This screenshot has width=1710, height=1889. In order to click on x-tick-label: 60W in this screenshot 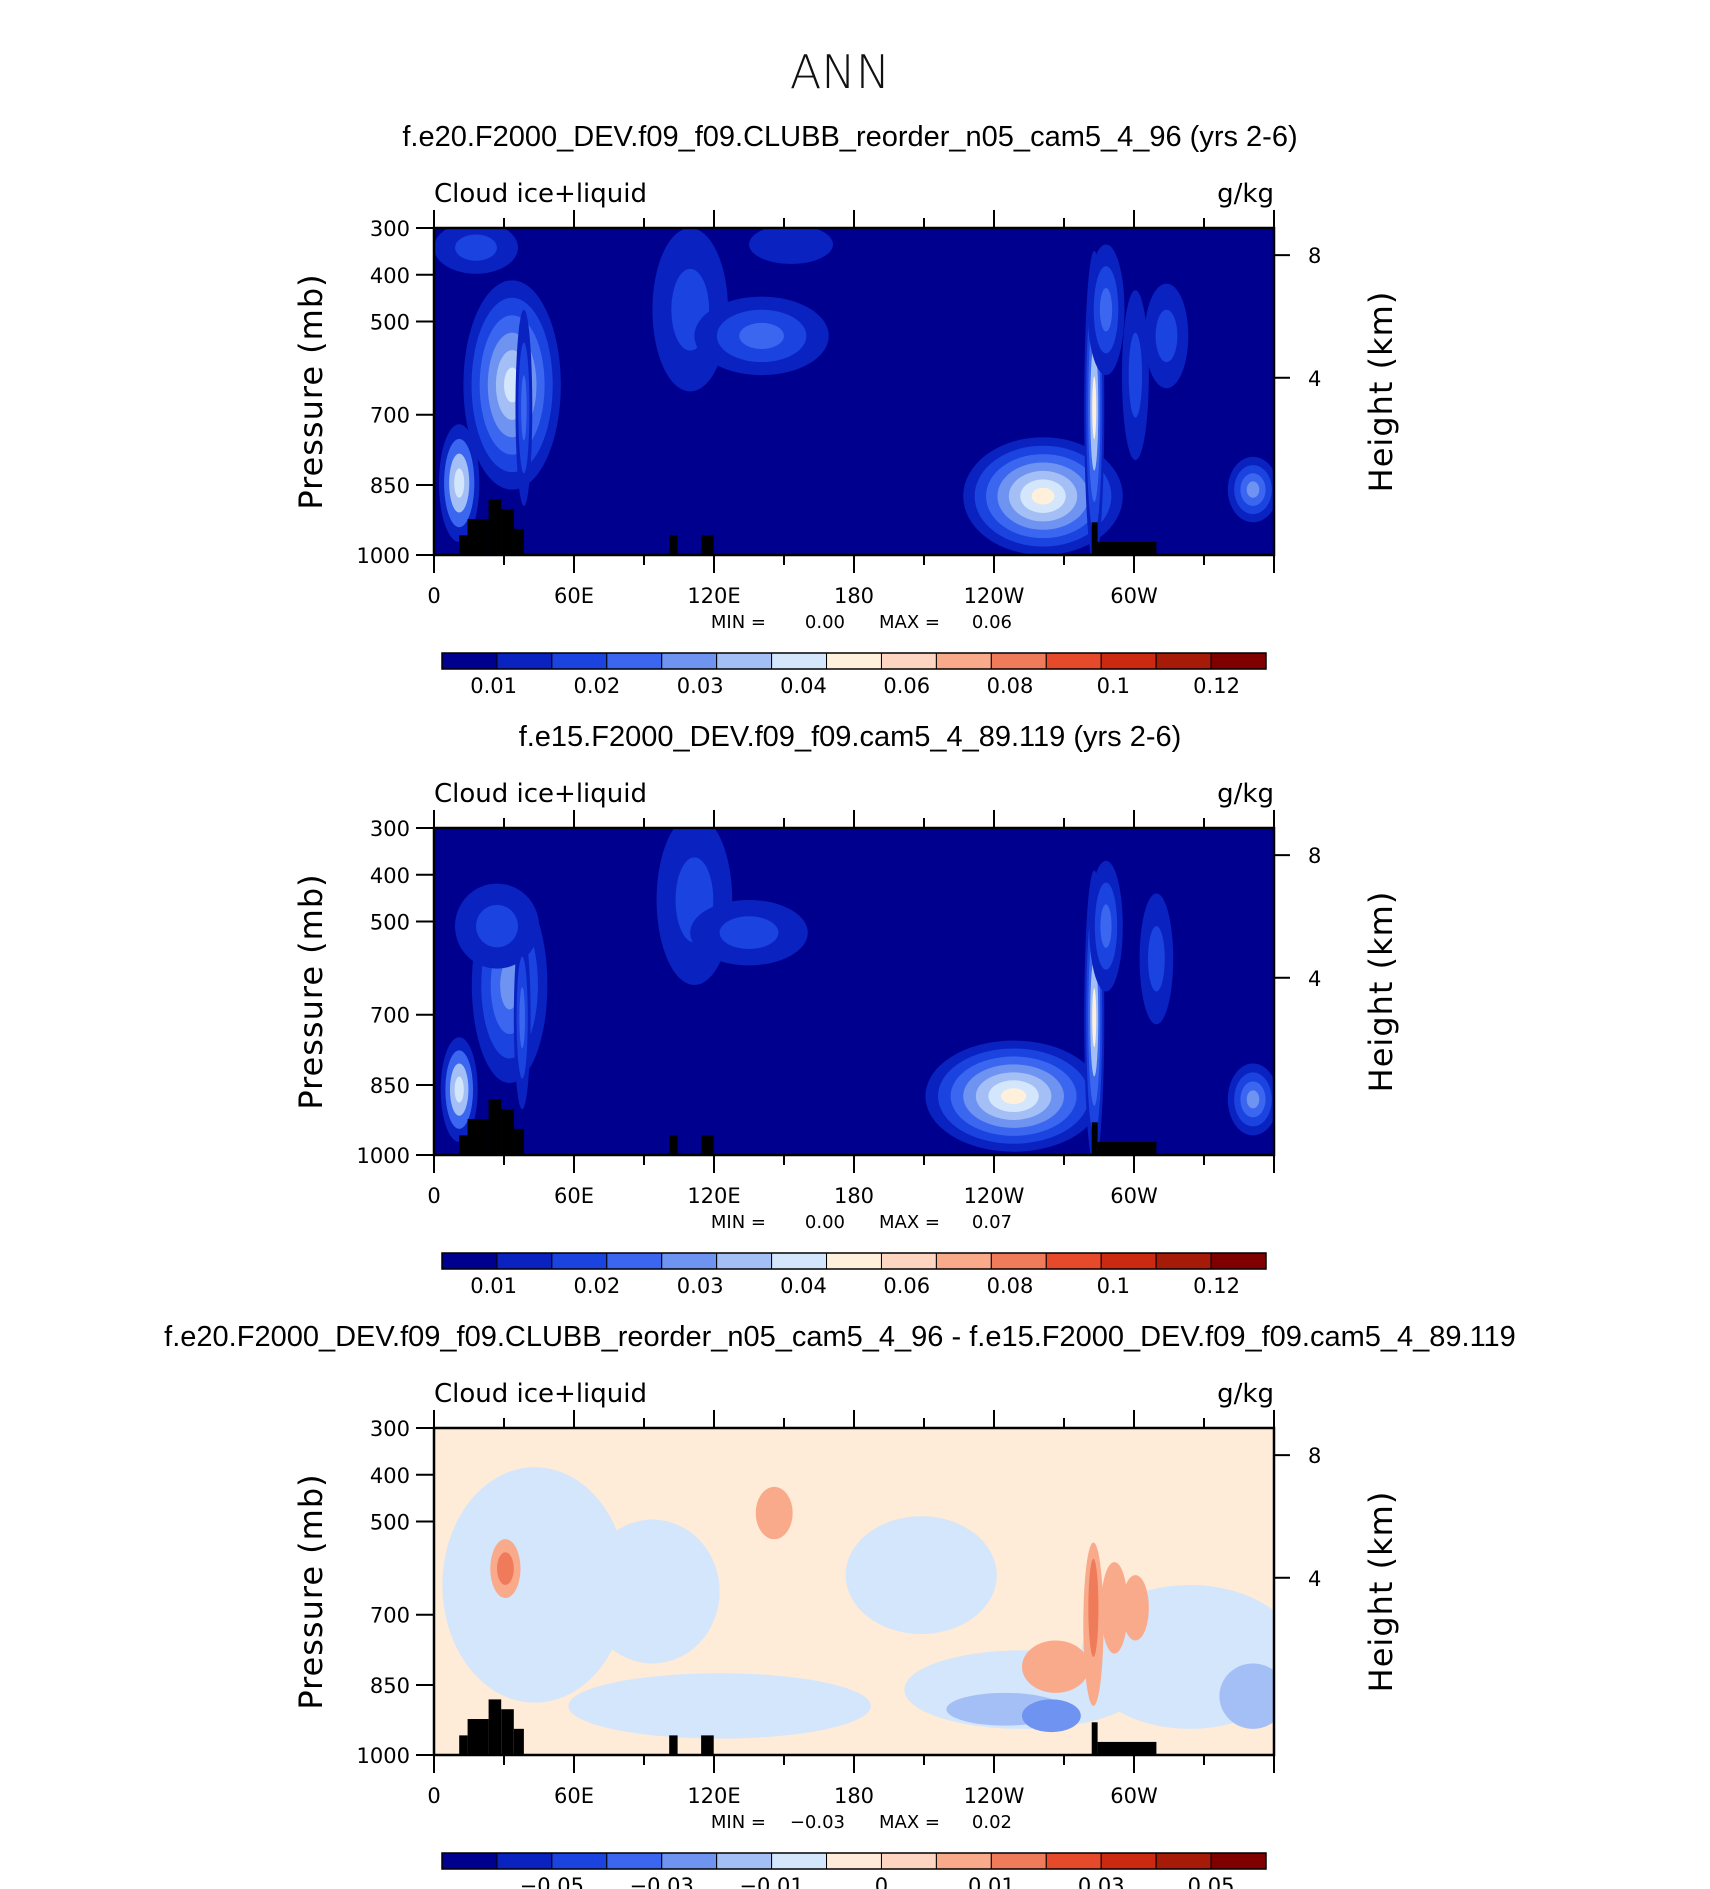, I will do `click(1134, 1196)`.